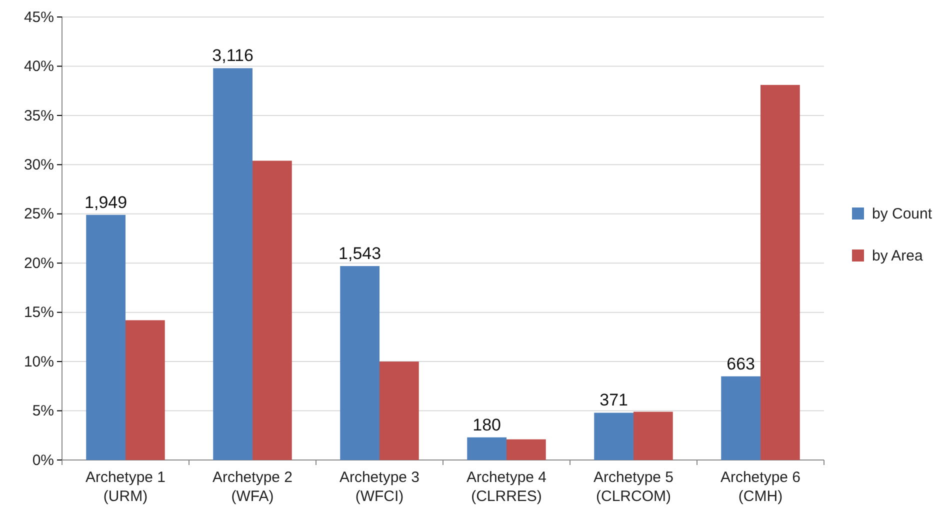 The image size is (949, 522). Describe the element at coordinates (902, 214) in the screenshot. I see `legend-label: by Count` at that location.